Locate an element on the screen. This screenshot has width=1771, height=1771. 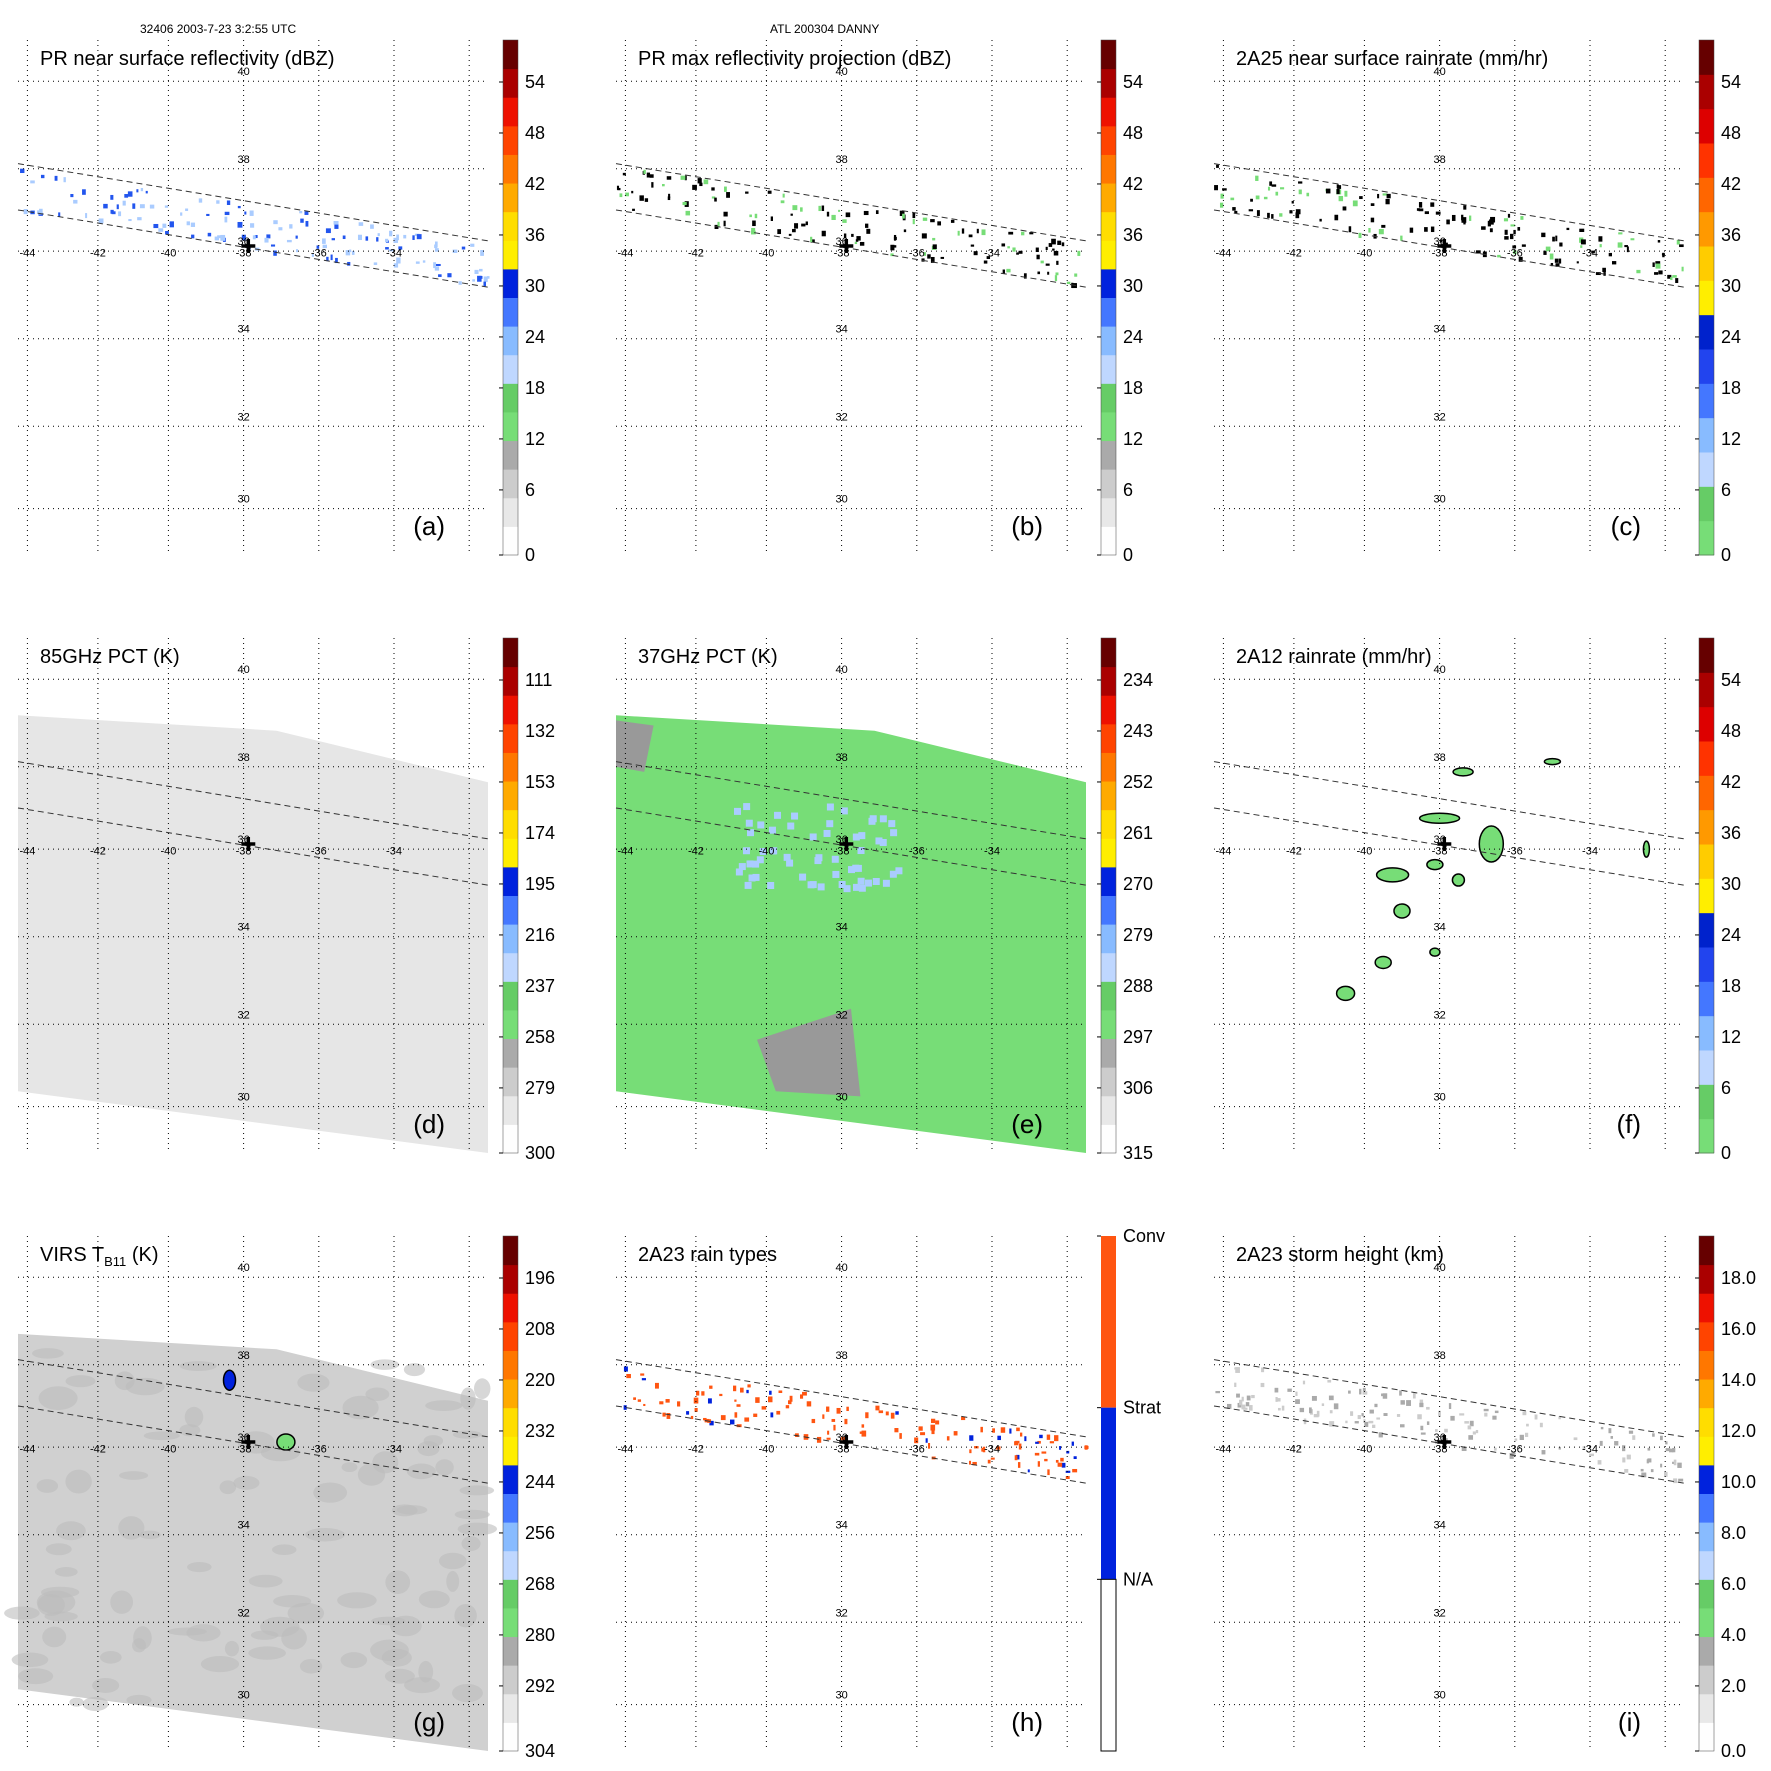
colorbar-tick-label: 0 is located at coordinates (530, 555).